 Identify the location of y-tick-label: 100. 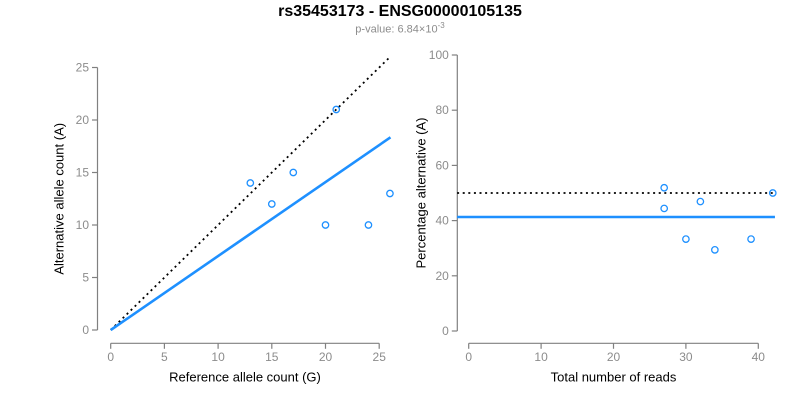
(439, 55).